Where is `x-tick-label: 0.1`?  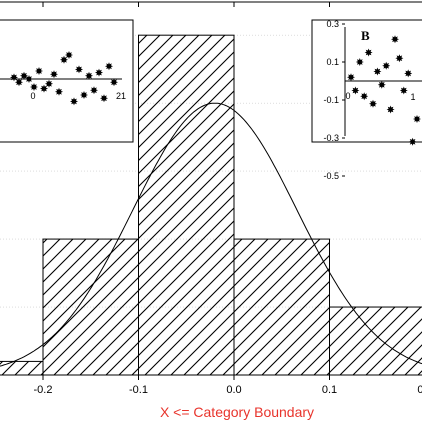
x-tick-label: 0.1 is located at coordinates (329, 390).